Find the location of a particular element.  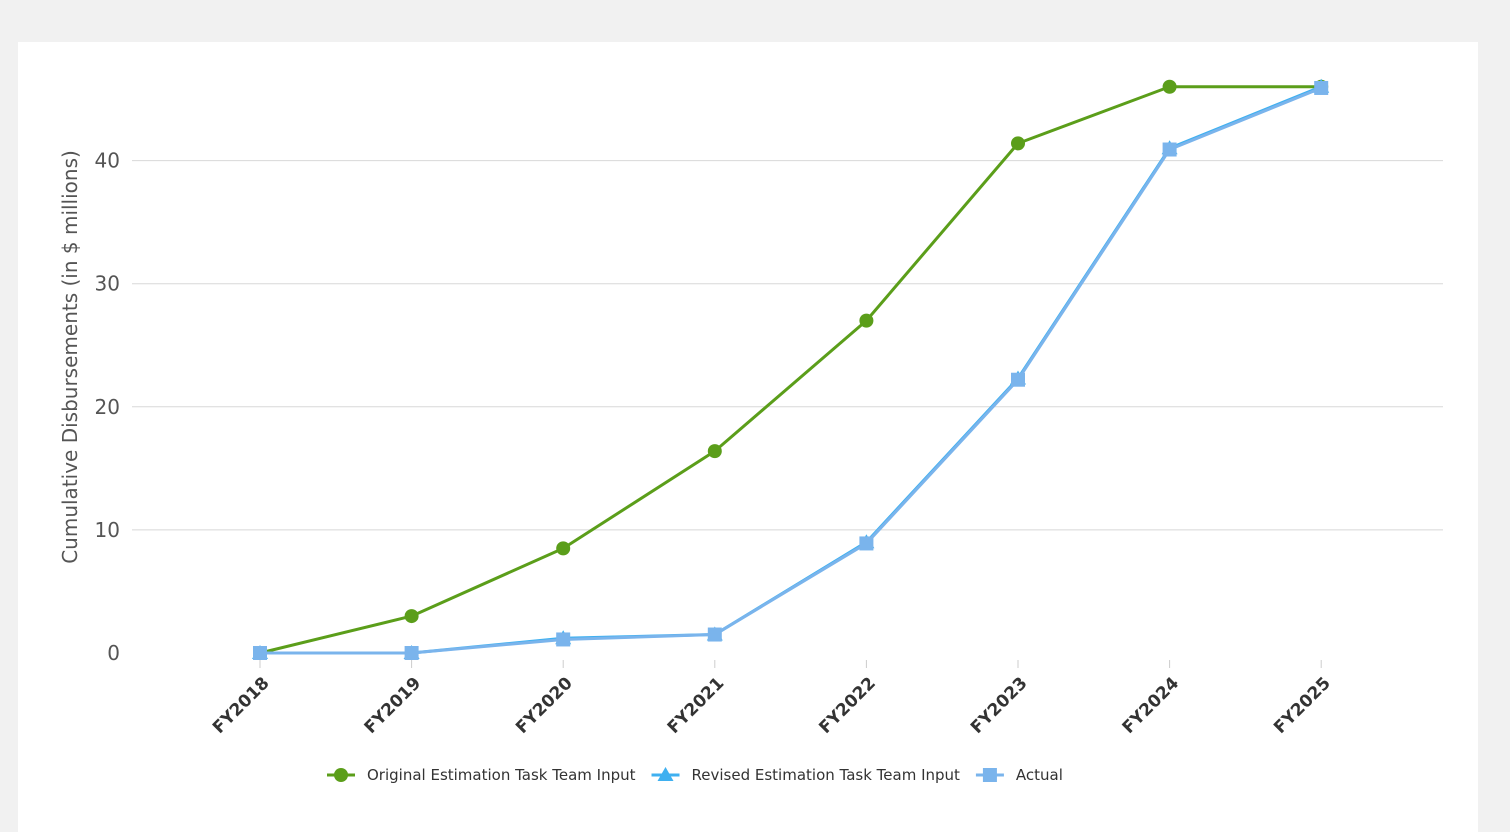

y-tick-label: 40 is located at coordinates (107, 161).